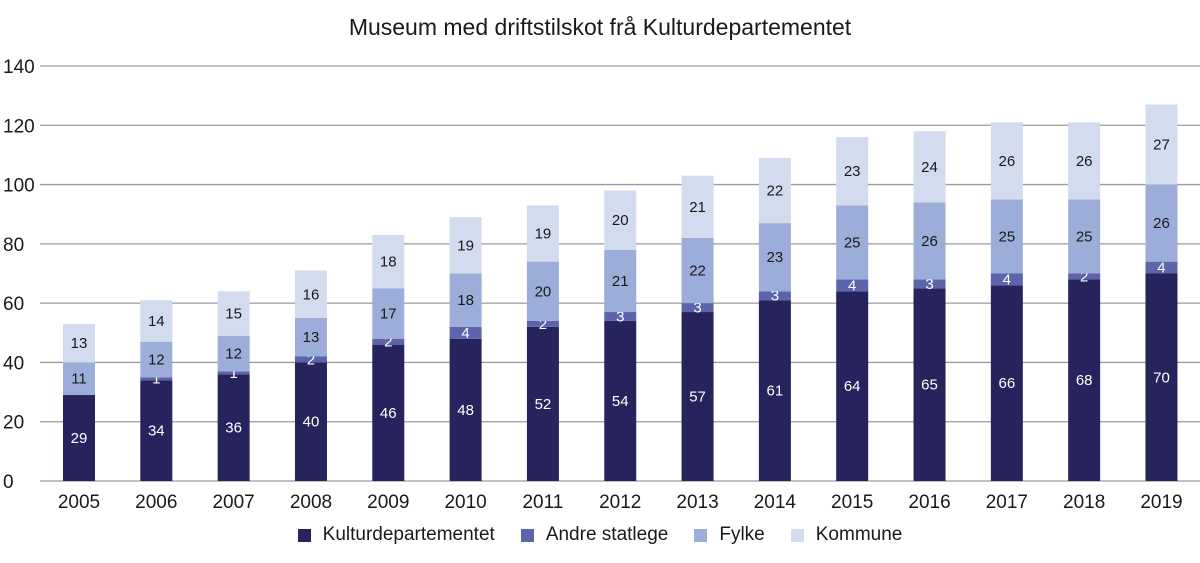 This screenshot has height=563, width=1200. What do you see at coordinates (1006, 301) in the screenshot?
I see `bar-stack-2017: 66 4 25 26` at bounding box center [1006, 301].